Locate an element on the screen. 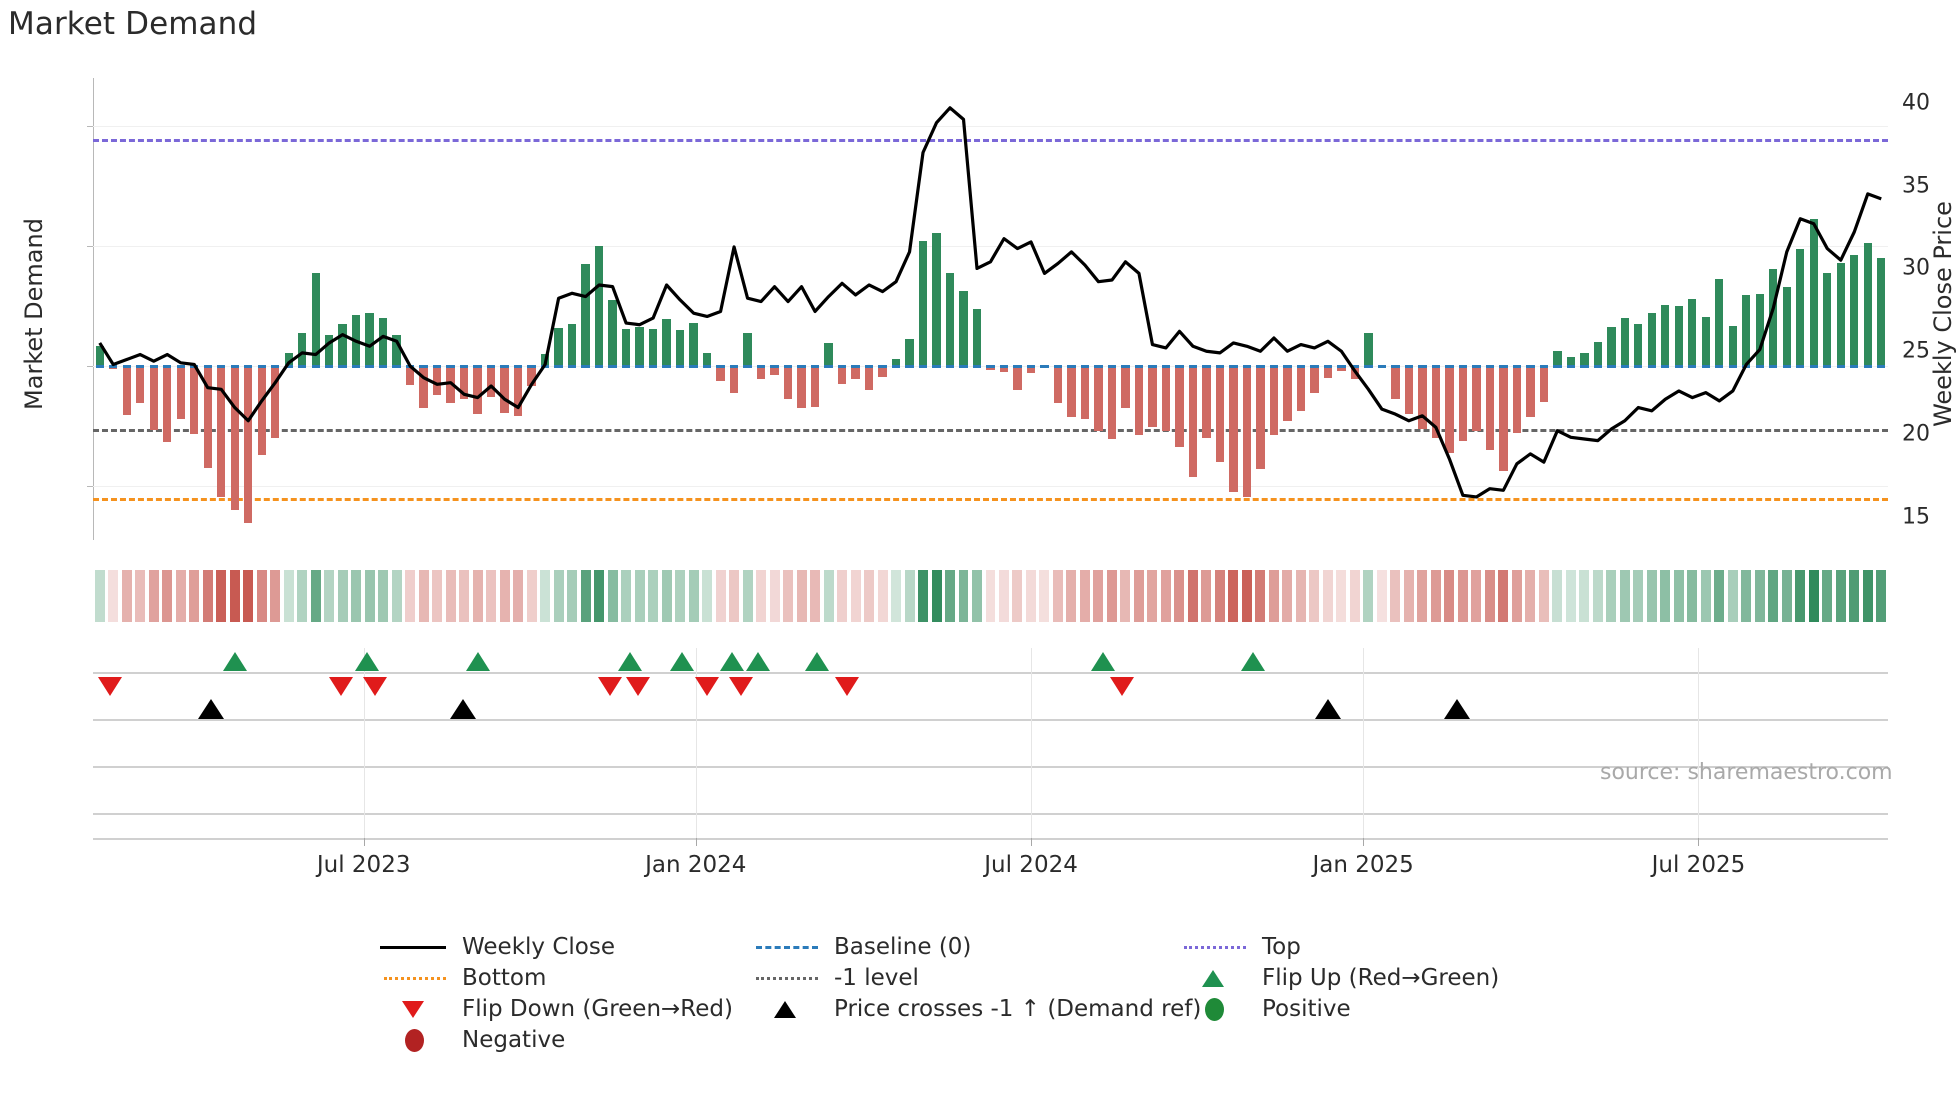  x-axis-tick-label: Jul 2024 is located at coordinates (1031, 865).